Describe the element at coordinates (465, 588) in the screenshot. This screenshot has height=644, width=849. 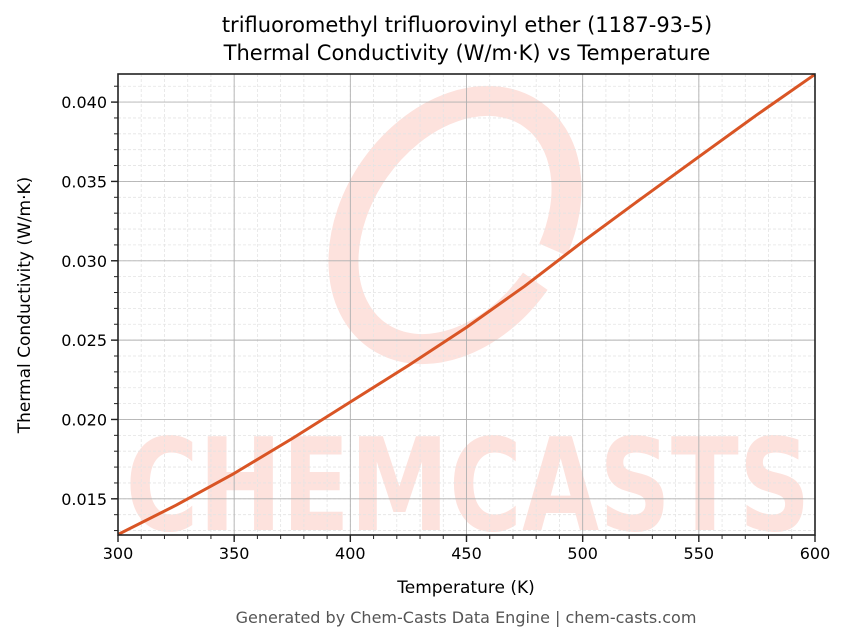
I see `x-axis-label: Temperature (K)` at that location.